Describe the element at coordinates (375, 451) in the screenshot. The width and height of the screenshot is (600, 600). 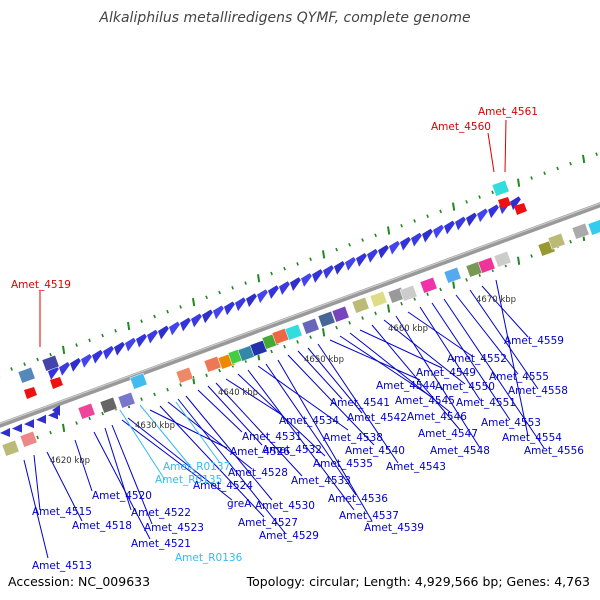
I see `feature-label: Amet_4540` at that location.